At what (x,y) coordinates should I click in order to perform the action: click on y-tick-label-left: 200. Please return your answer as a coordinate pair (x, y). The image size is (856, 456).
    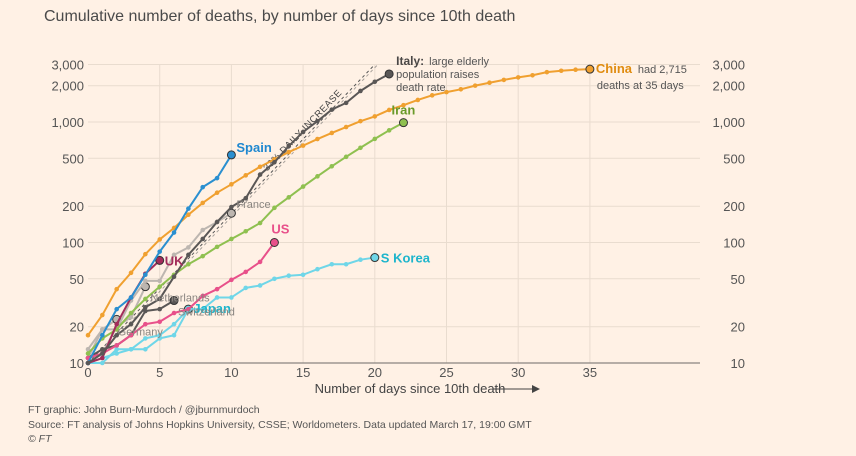
    Looking at the image, I should click on (73, 206).